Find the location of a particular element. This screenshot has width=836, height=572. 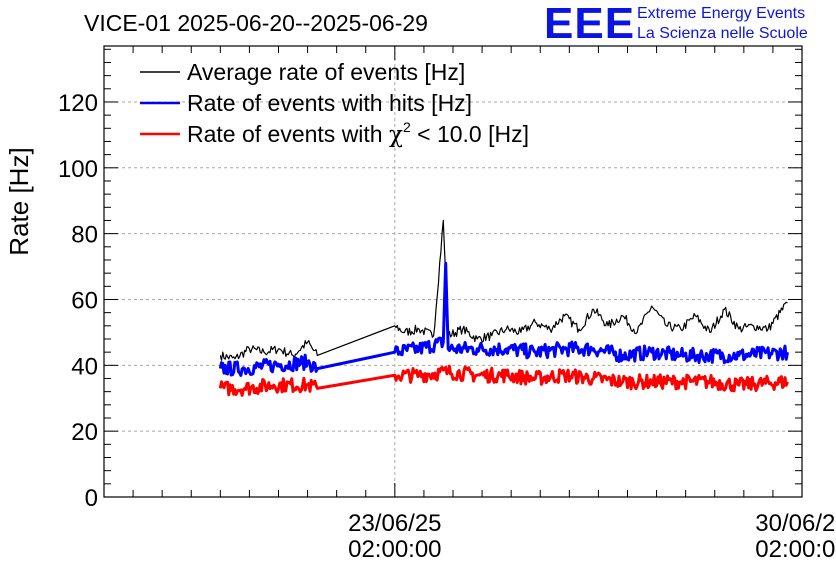

legend-label-2: Rate of events with hits [Hz] is located at coordinates (329, 103).